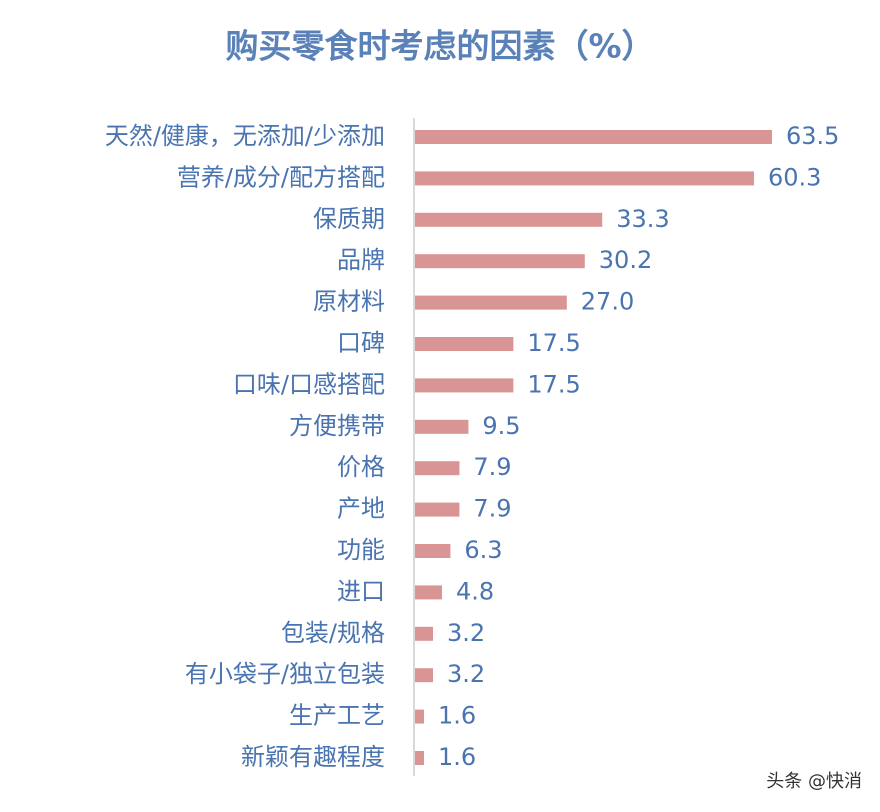  I want to click on chart-title: 购买零食时考虑的因素（%）, so click(439, 46).